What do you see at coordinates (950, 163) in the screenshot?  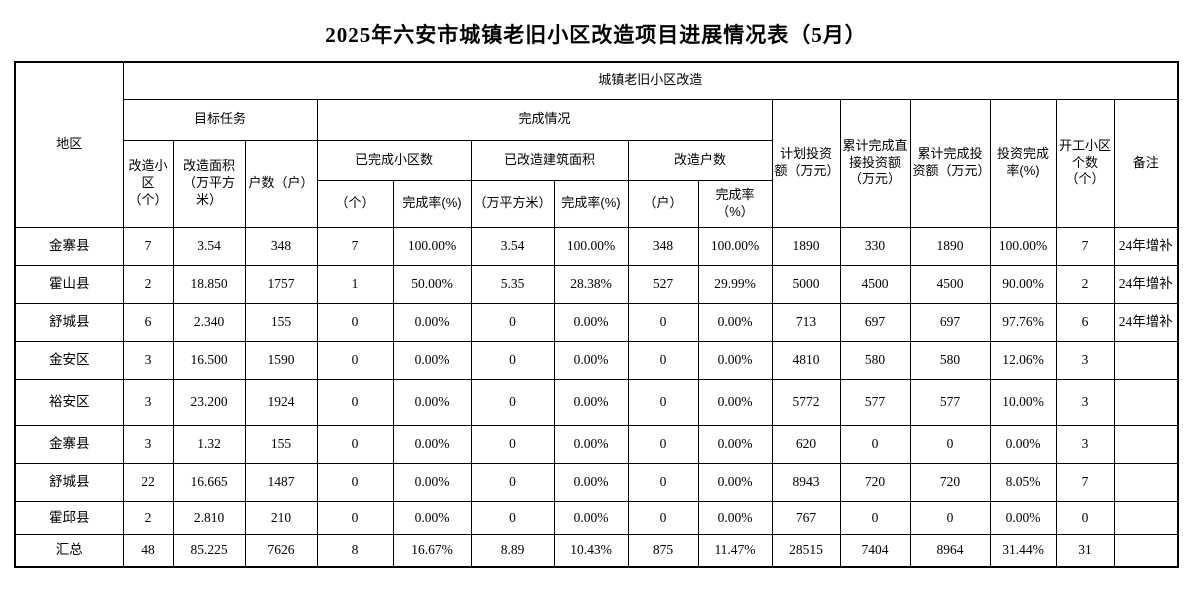 I see `header-cumulative-investment: 累计完成投资额（万元）` at bounding box center [950, 163].